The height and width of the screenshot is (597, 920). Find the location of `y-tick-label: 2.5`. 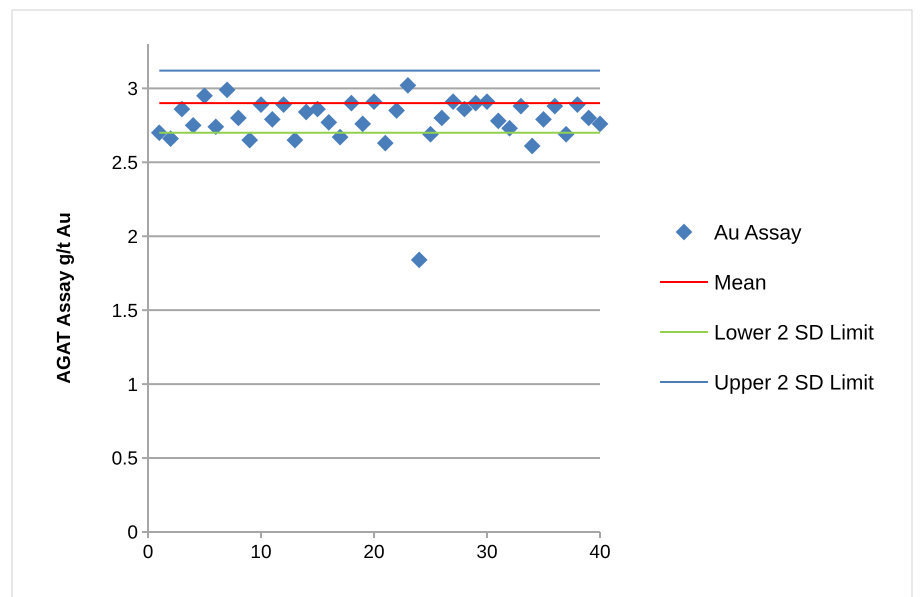

y-tick-label: 2.5 is located at coordinates (125, 163).